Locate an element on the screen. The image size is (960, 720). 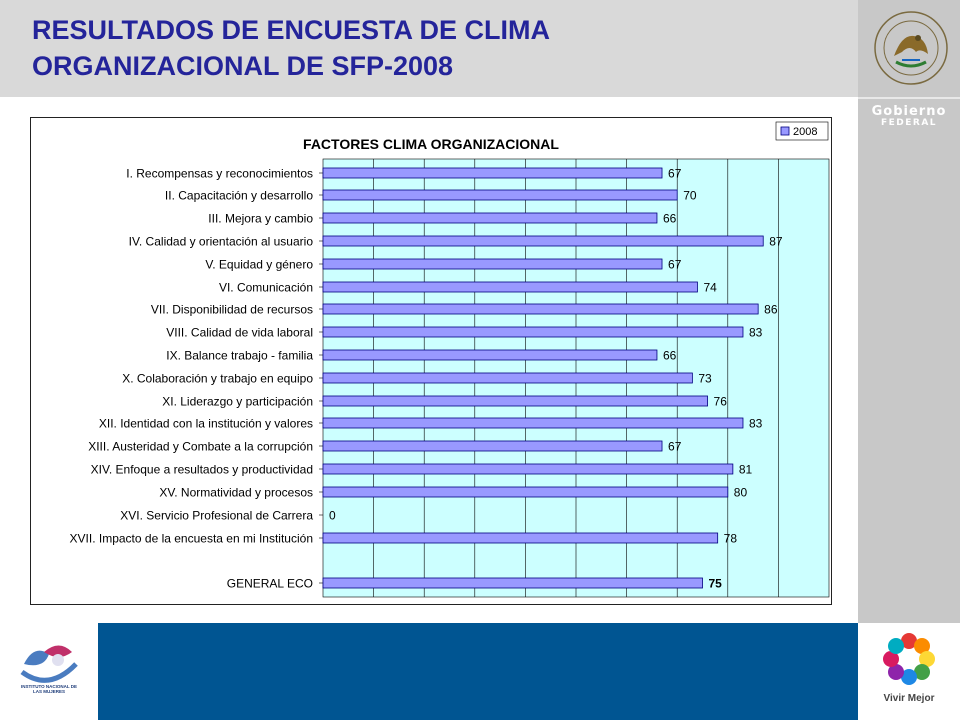
header-band is located at coordinates (429, 48).